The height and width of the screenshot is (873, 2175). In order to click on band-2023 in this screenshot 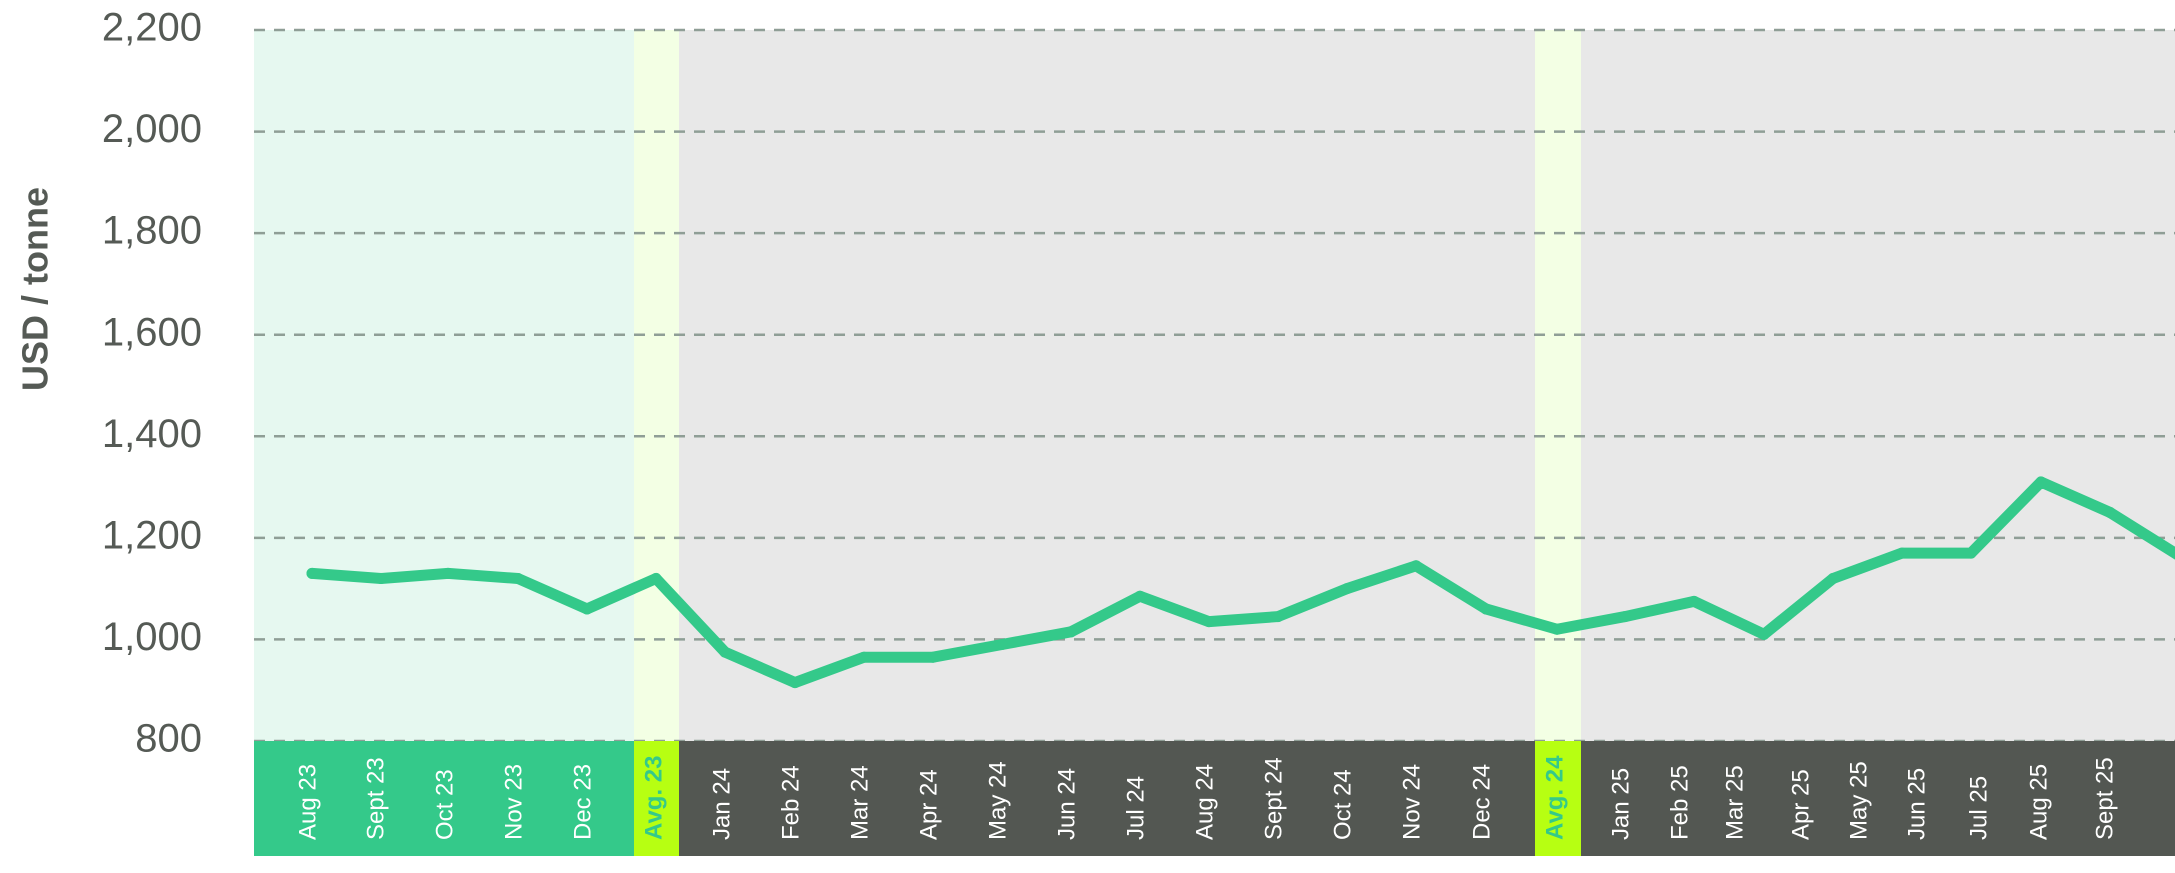, I will do `click(444, 385)`.